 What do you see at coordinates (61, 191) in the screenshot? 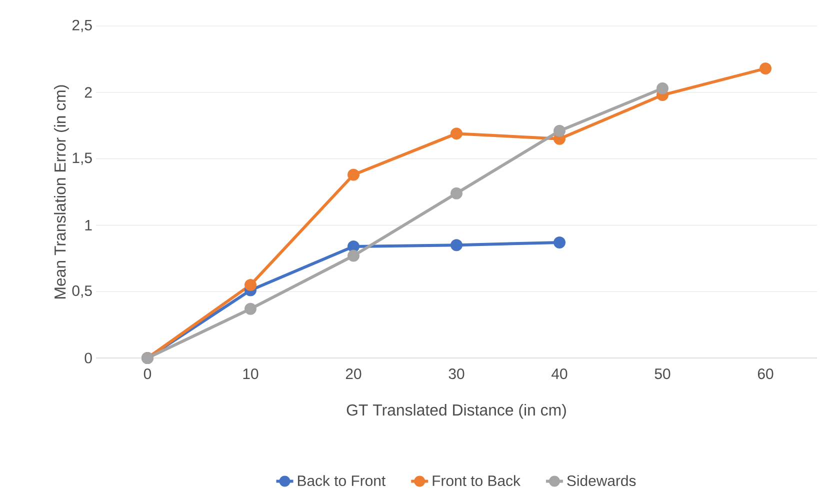
I see `y-axis-title: Mean Translation Error (in cm)` at bounding box center [61, 191].